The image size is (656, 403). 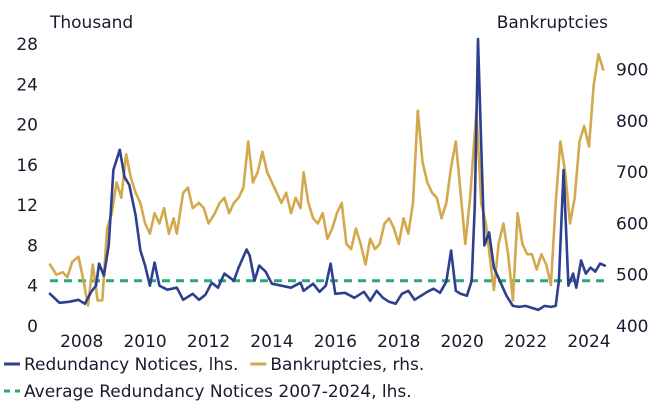 I want to click on x-tick-label: 2018, so click(x=398, y=342).